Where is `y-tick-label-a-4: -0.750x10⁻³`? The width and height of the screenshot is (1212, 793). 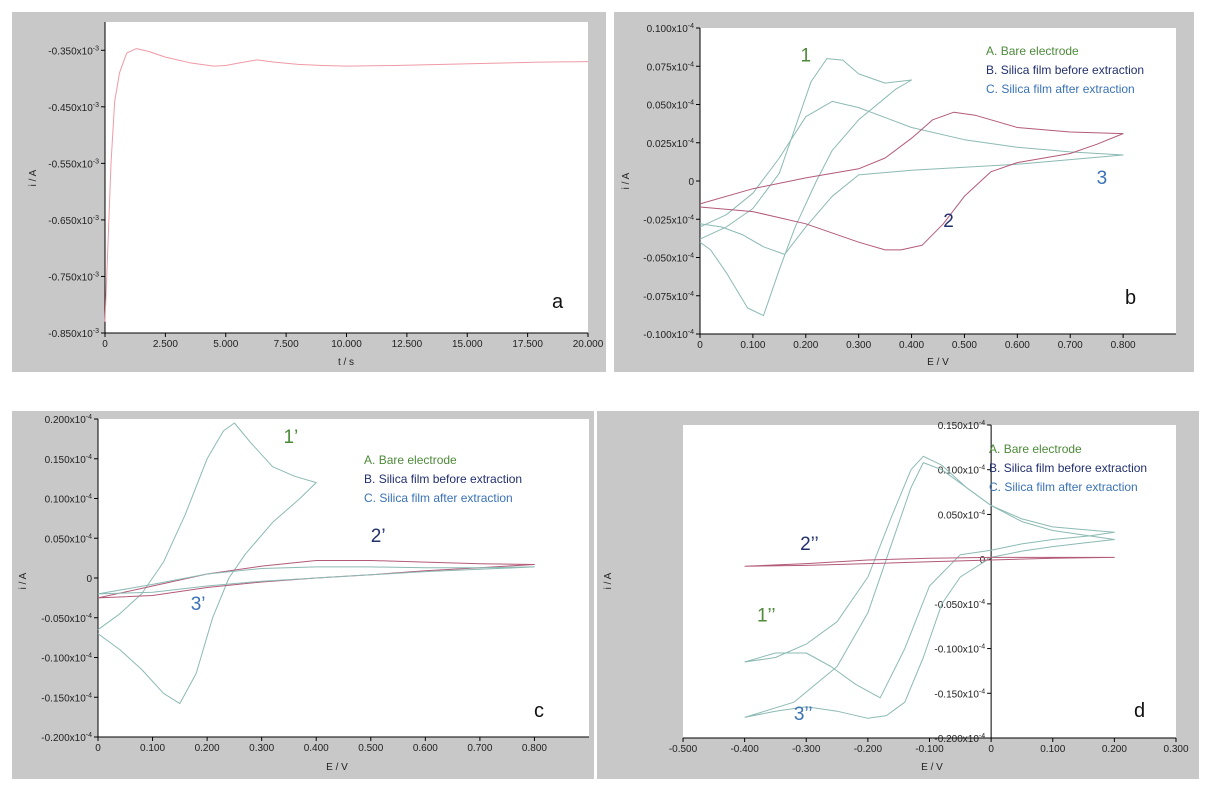 y-tick-label-a-4: -0.750x10⁻³ is located at coordinates (73, 277).